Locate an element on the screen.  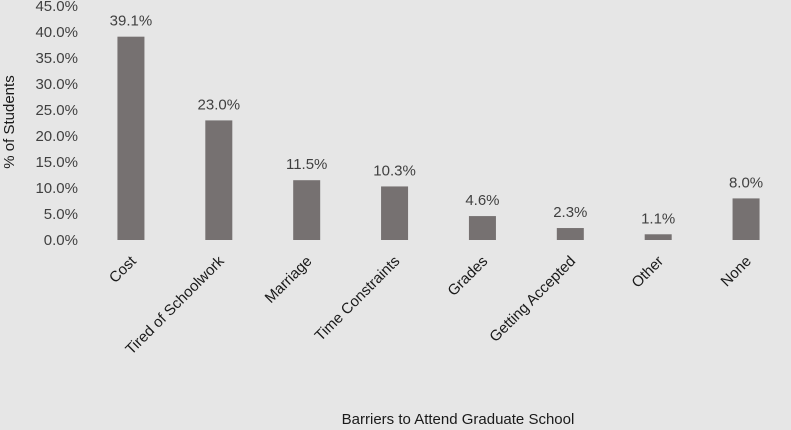
y-tick-label: 25.0% is located at coordinates (56, 110).